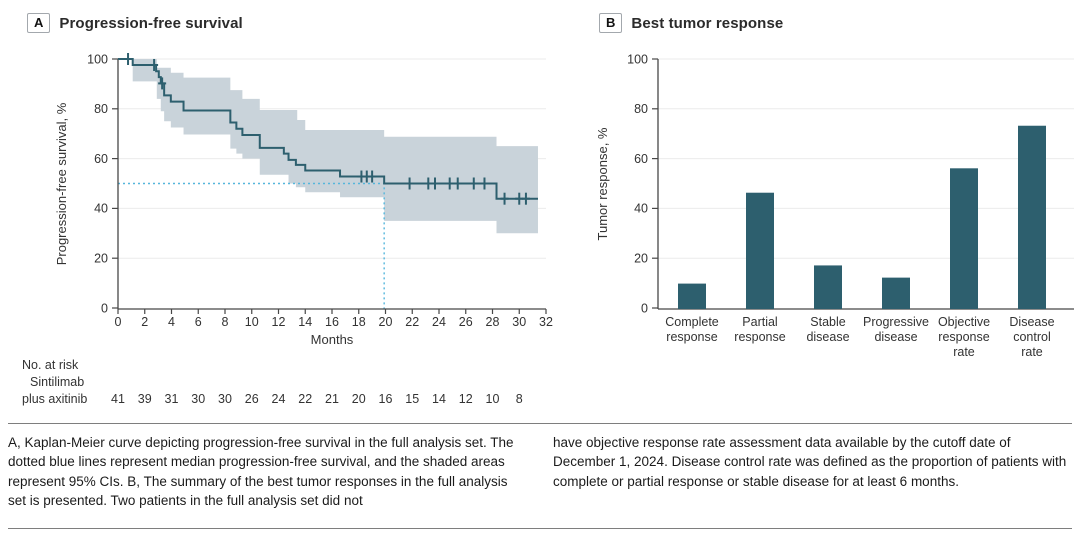 The image size is (1080, 542). I want to click on x-category-label: Partial, so click(759, 322).